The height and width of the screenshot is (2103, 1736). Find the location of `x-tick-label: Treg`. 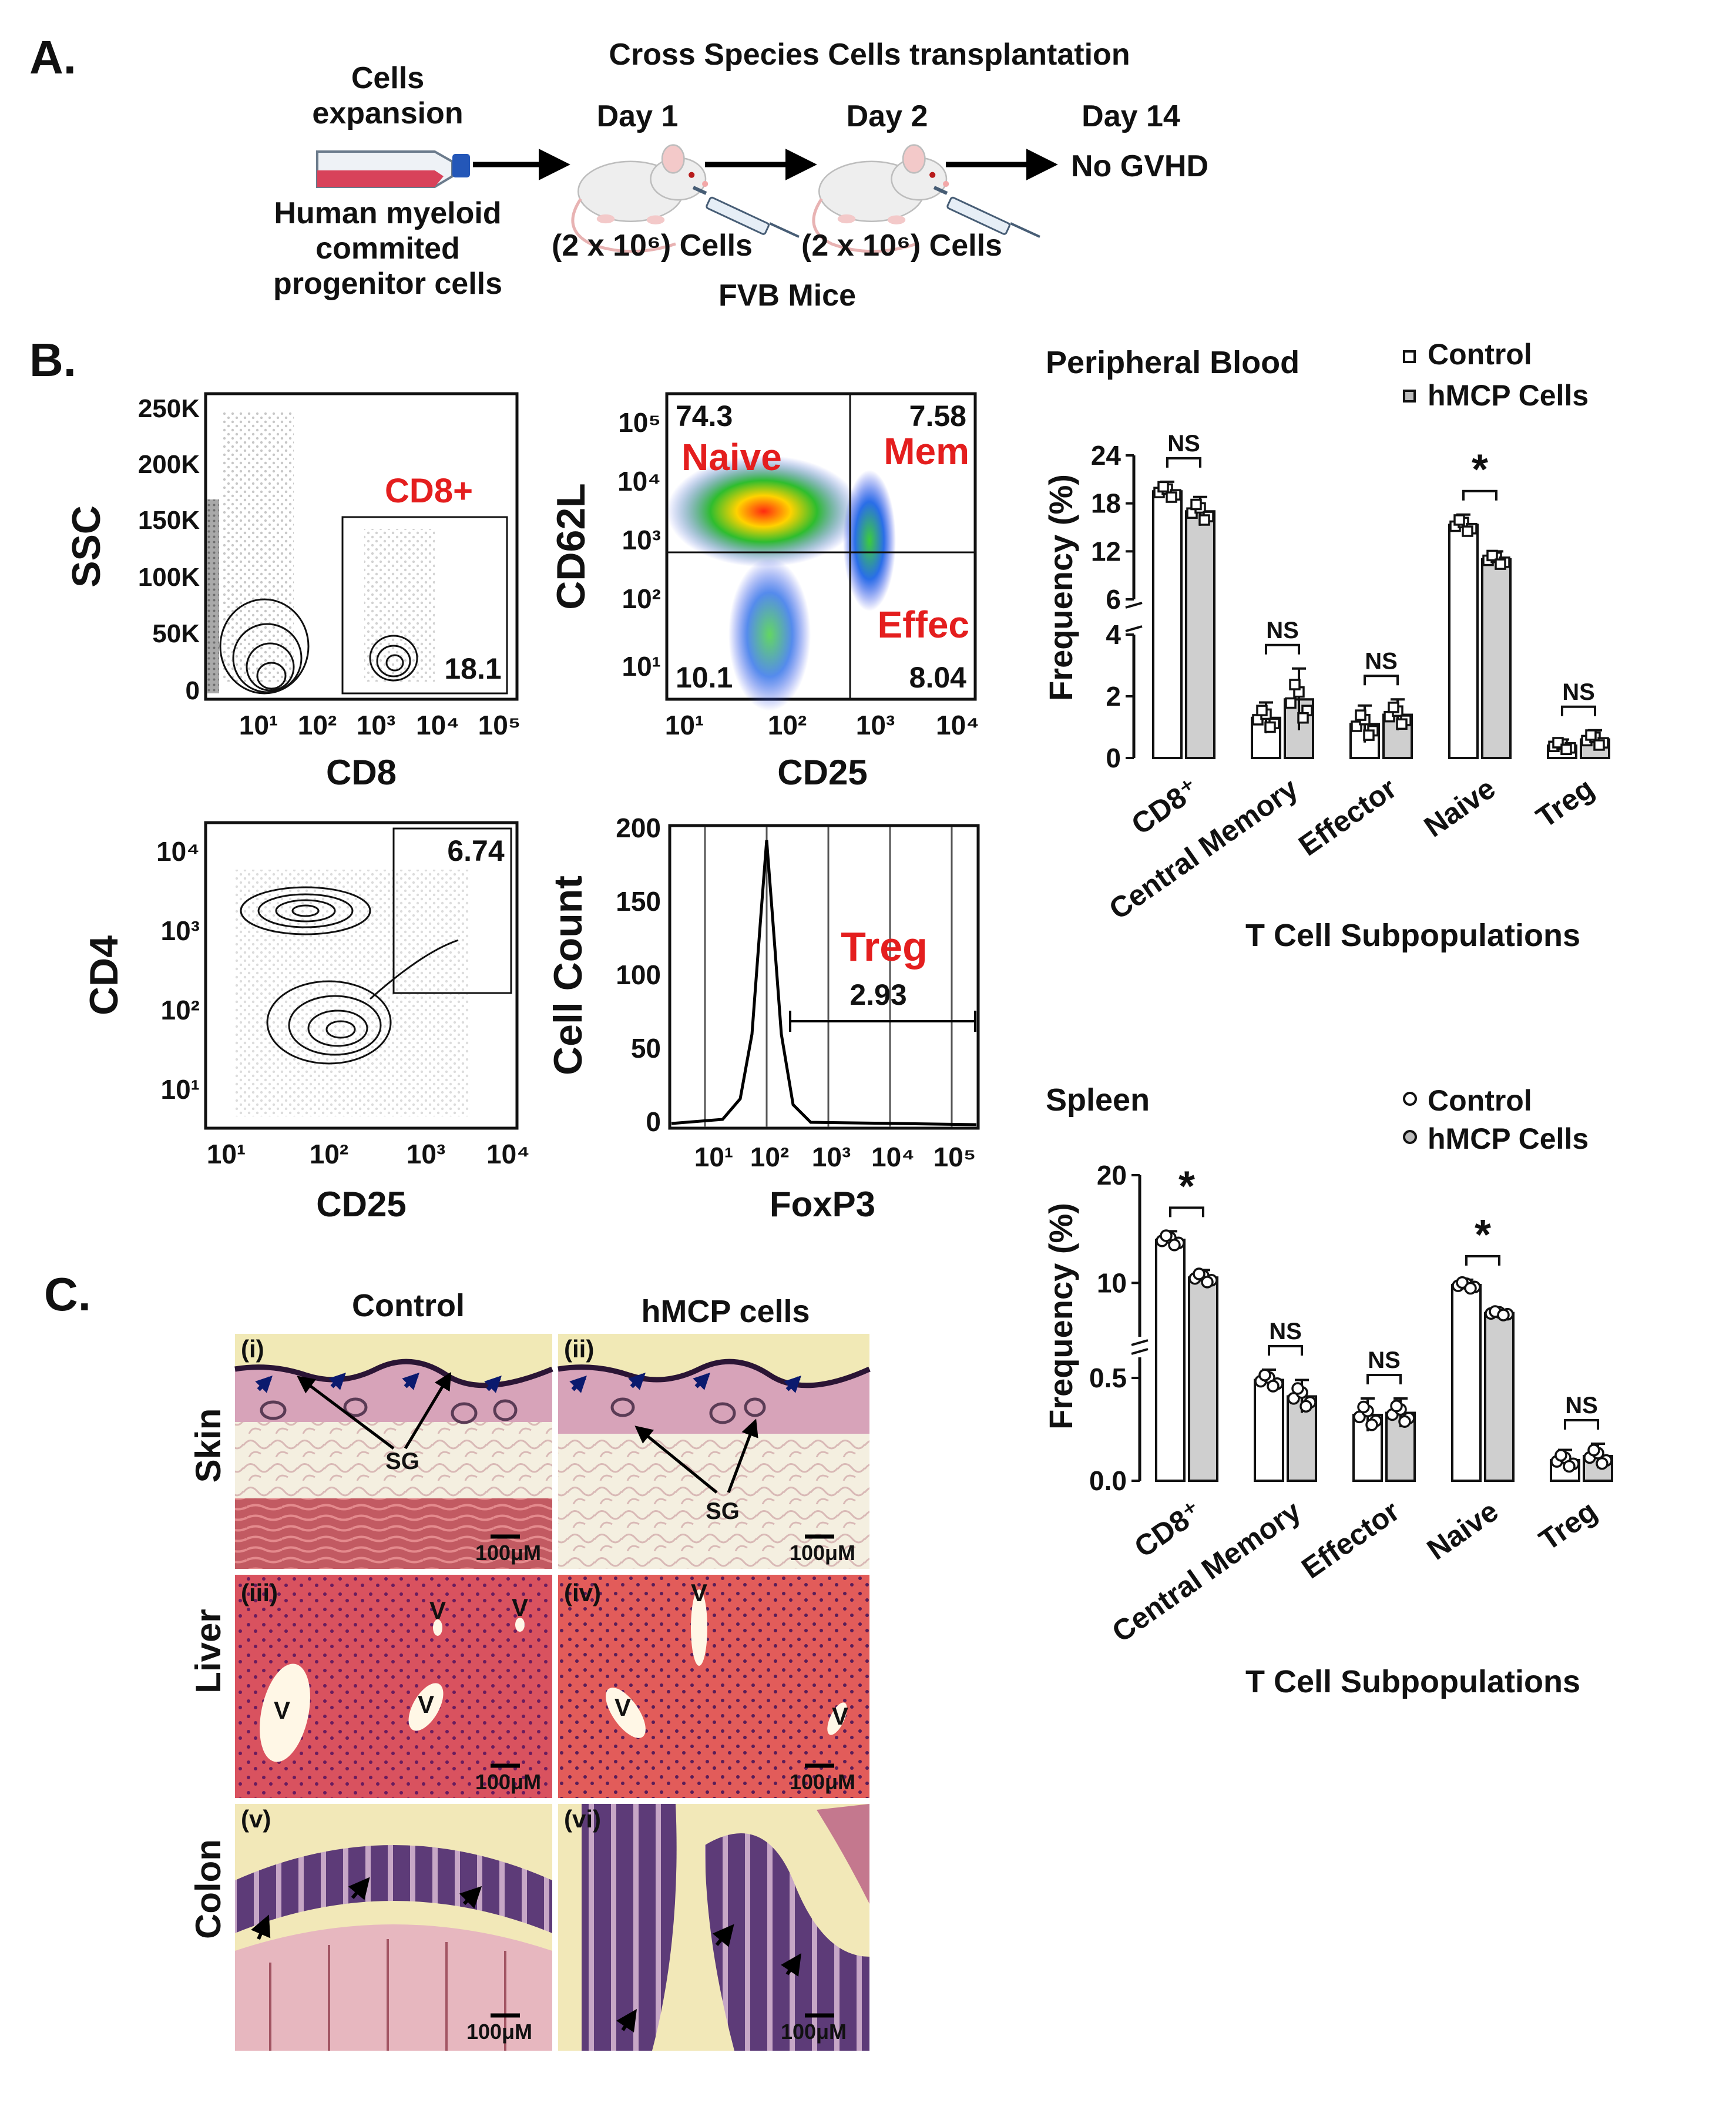

x-tick-label: Treg is located at coordinates (1568, 1525).